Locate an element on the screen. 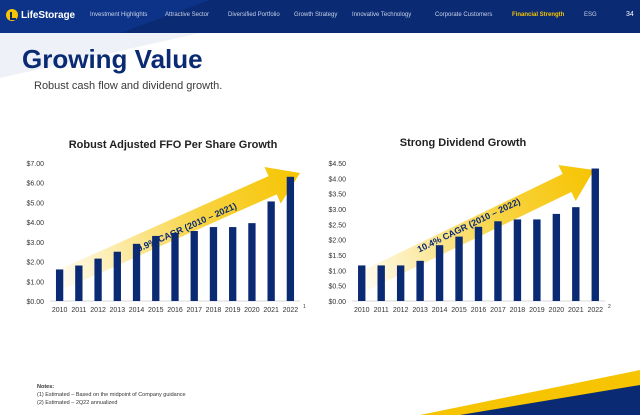 The height and width of the screenshot is (415, 640). page-title: Growing Value is located at coordinates (112, 59).